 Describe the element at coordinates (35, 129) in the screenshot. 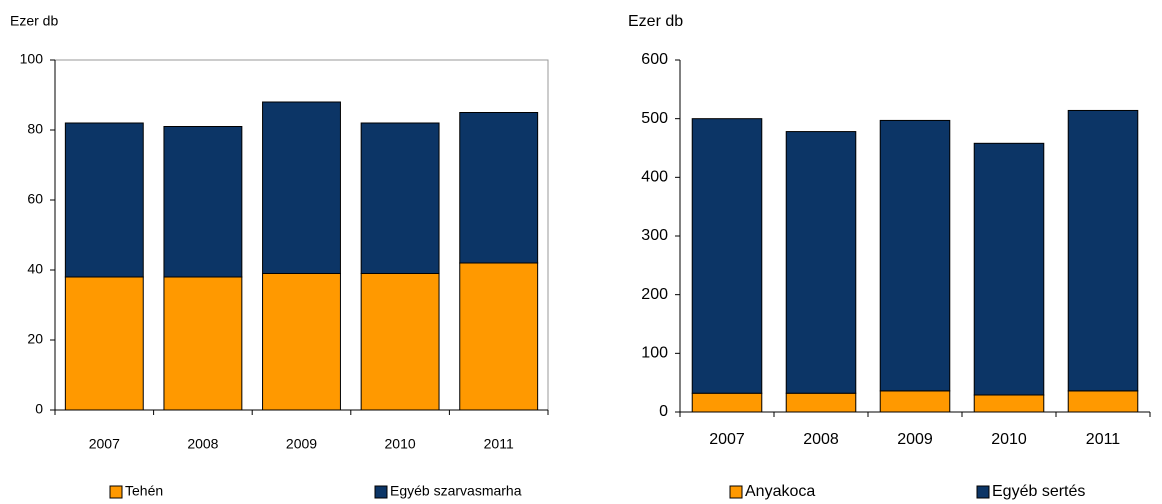

I see `y-tick-label: 80` at that location.